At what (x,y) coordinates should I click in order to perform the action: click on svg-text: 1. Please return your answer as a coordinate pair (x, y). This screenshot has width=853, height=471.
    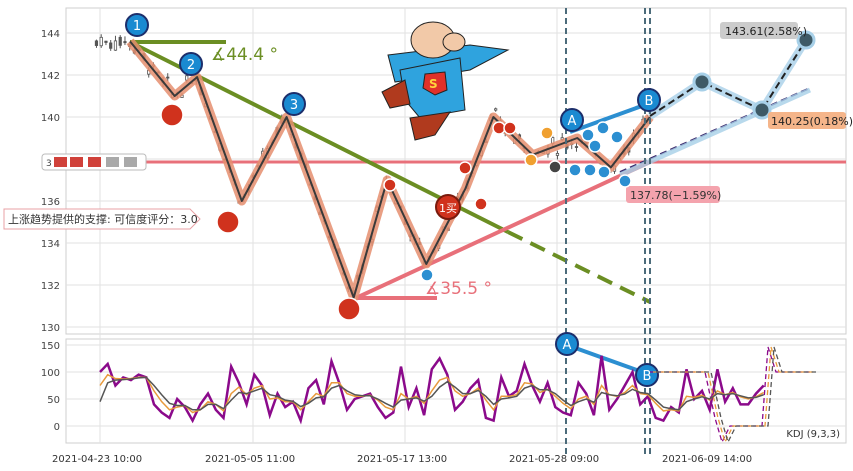
    Looking at the image, I should click on (137, 26).